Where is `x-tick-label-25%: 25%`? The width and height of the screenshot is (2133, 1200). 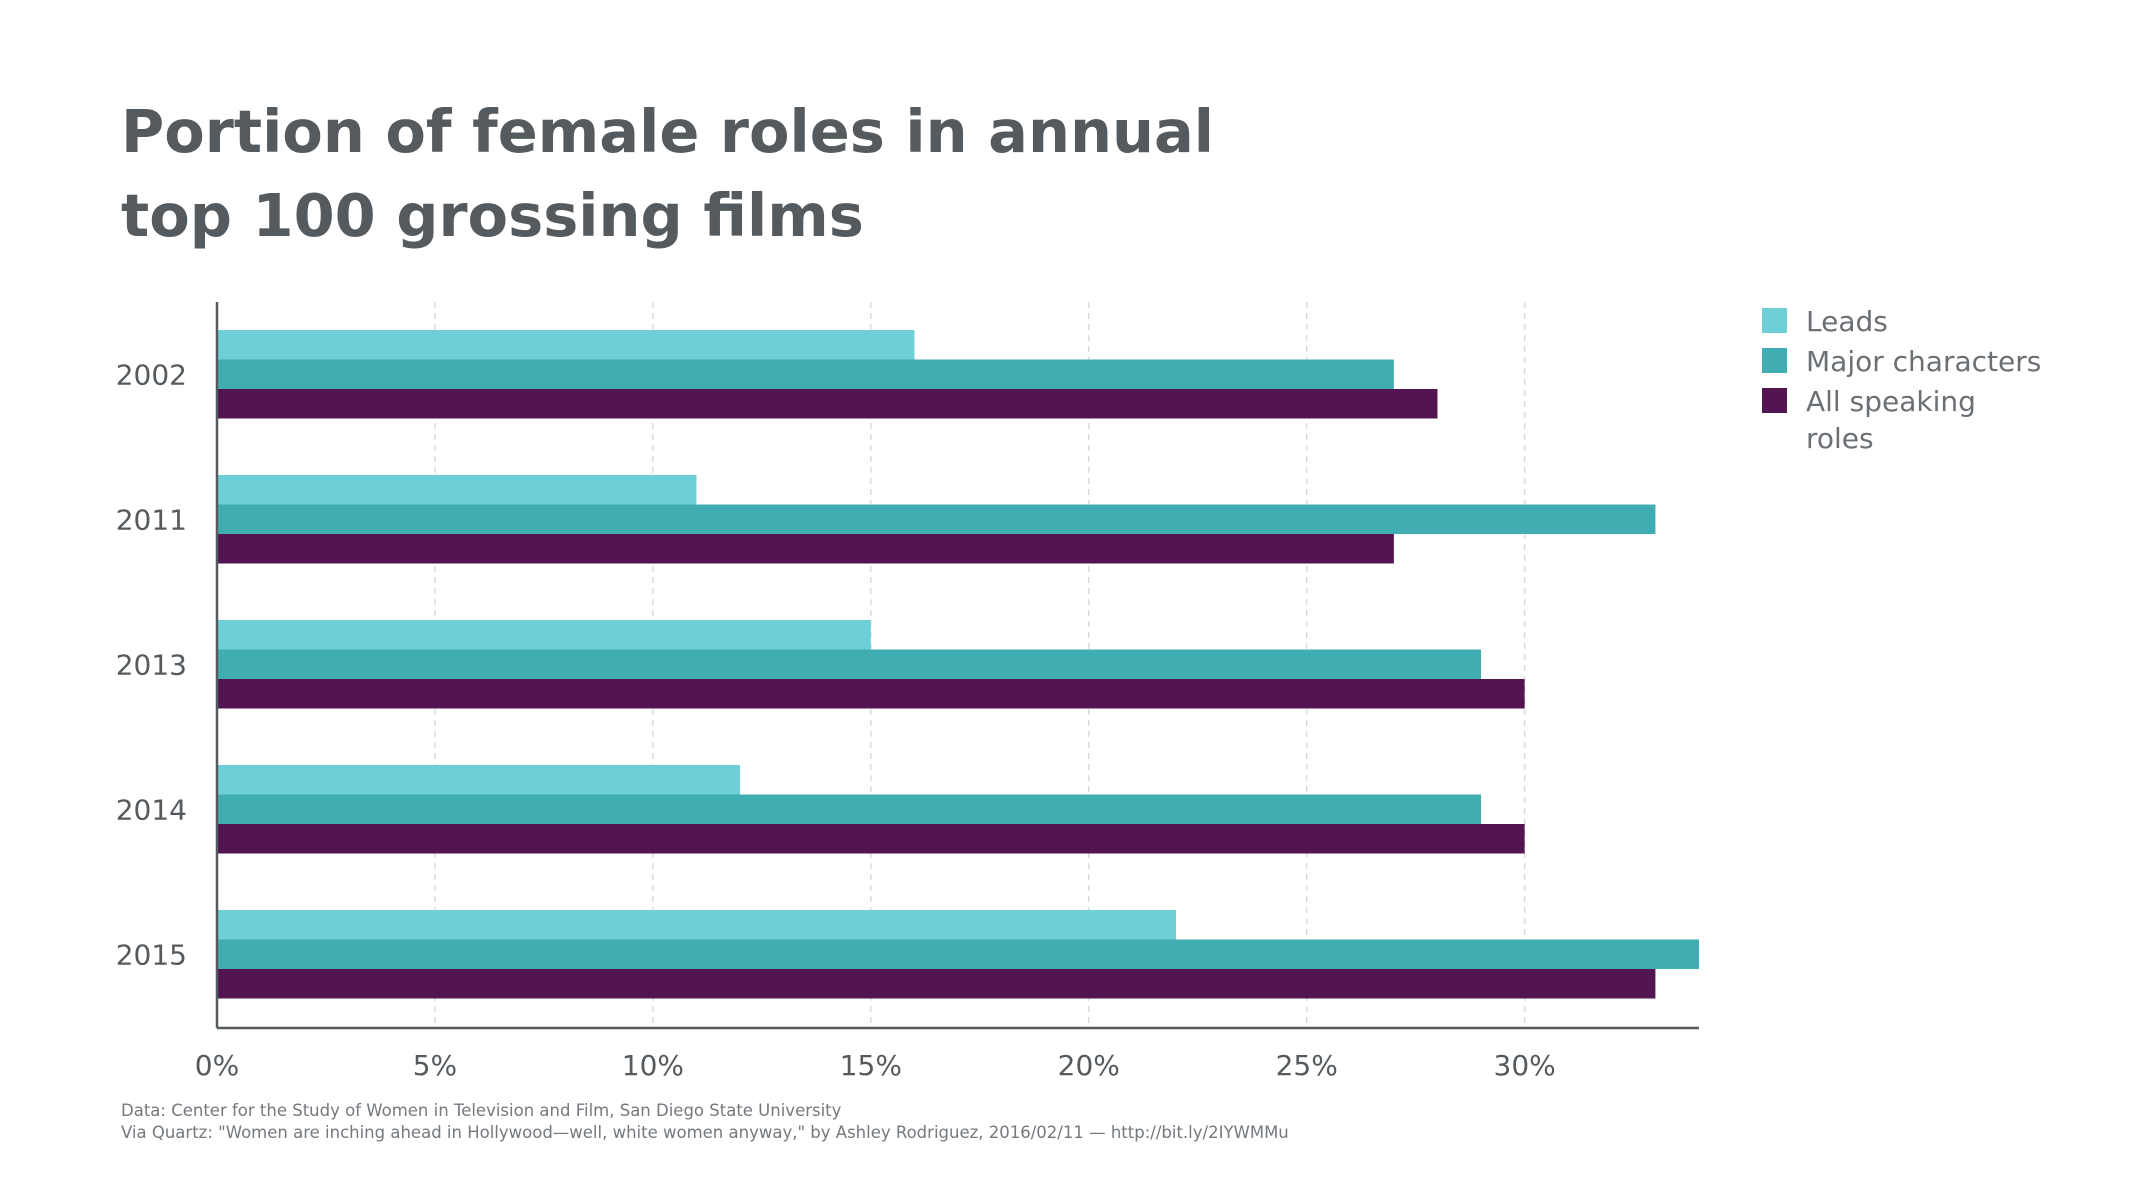 x-tick-label-25%: 25% is located at coordinates (1307, 1065).